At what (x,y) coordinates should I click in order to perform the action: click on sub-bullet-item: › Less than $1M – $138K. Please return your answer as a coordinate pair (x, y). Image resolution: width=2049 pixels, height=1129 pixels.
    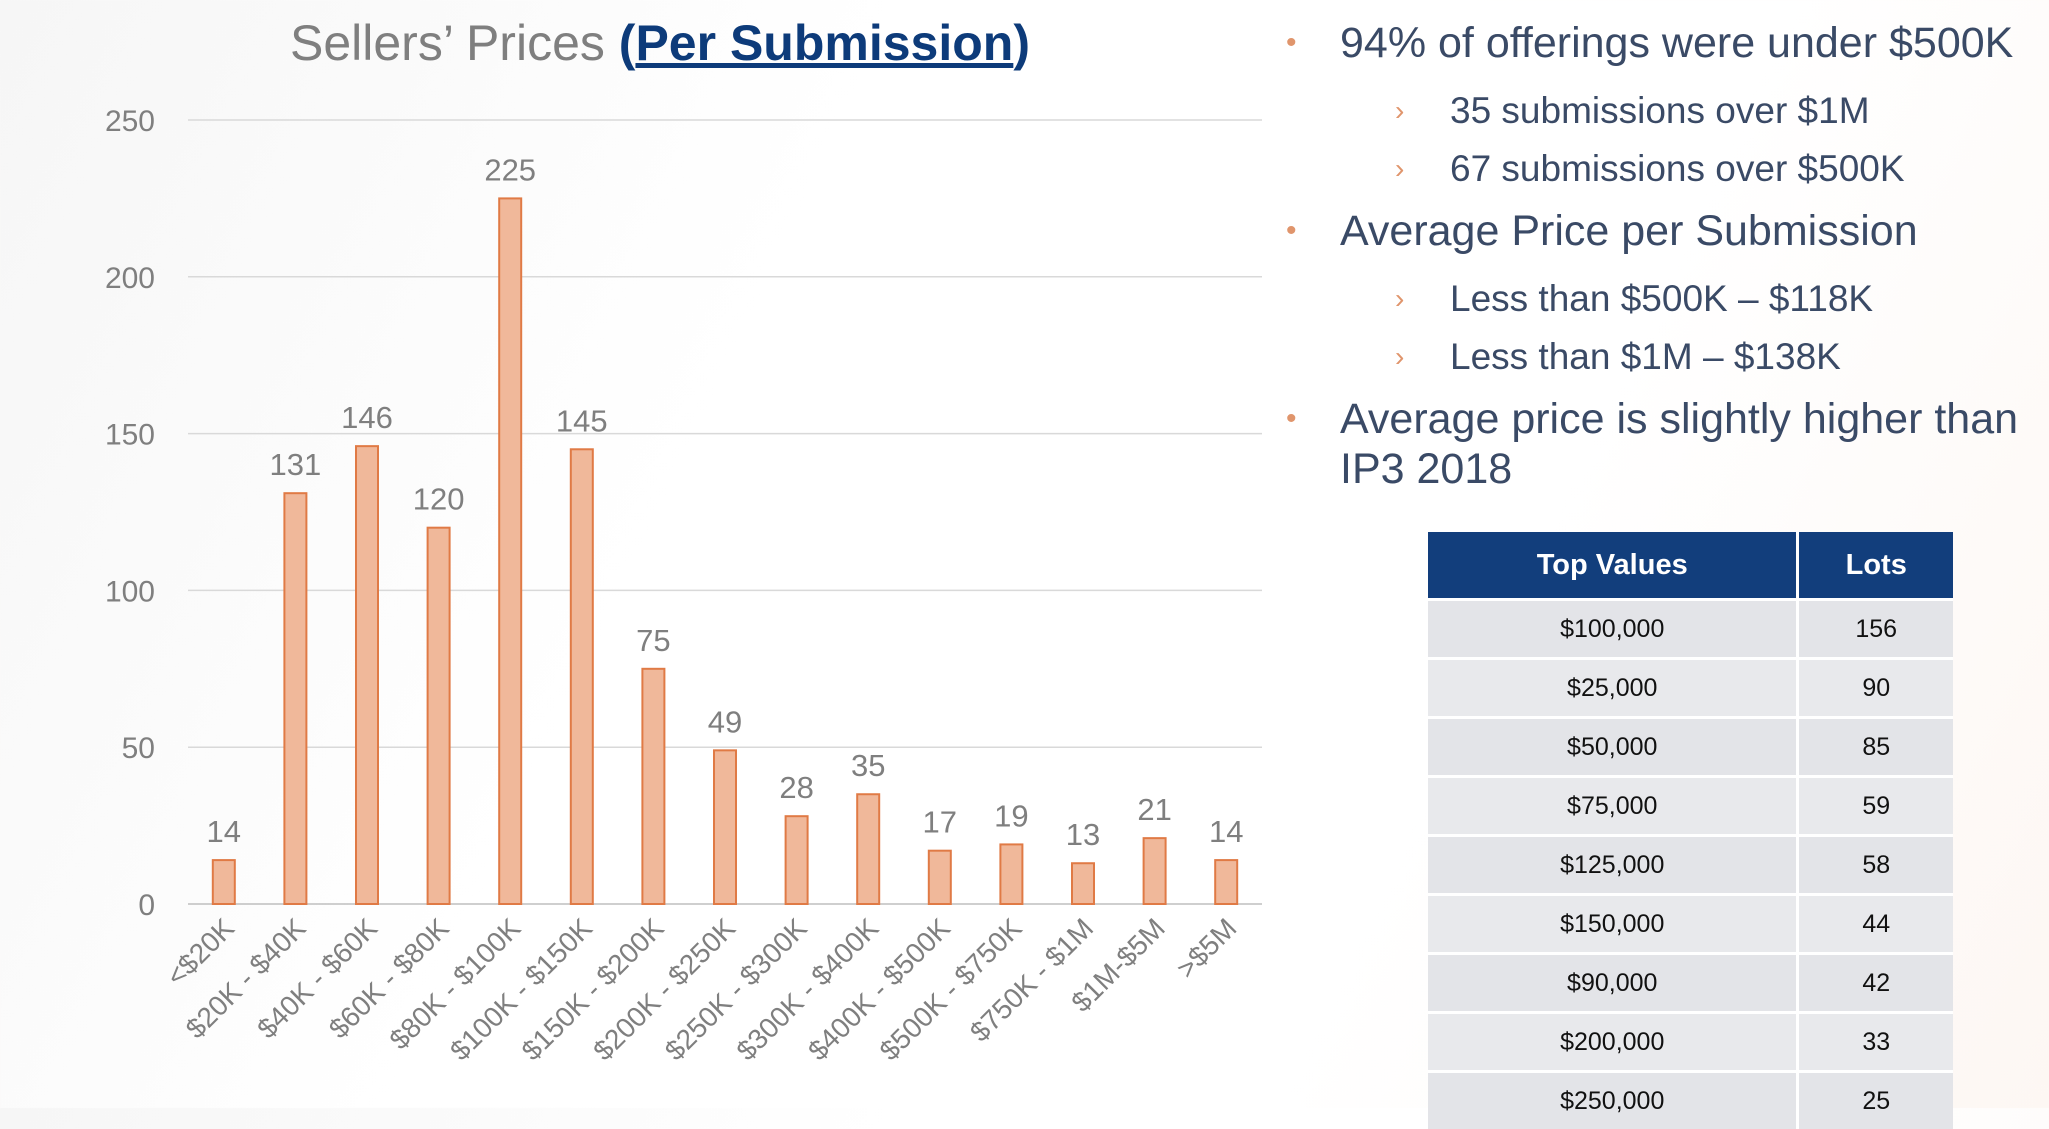
    Looking at the image, I should click on (1660, 357).